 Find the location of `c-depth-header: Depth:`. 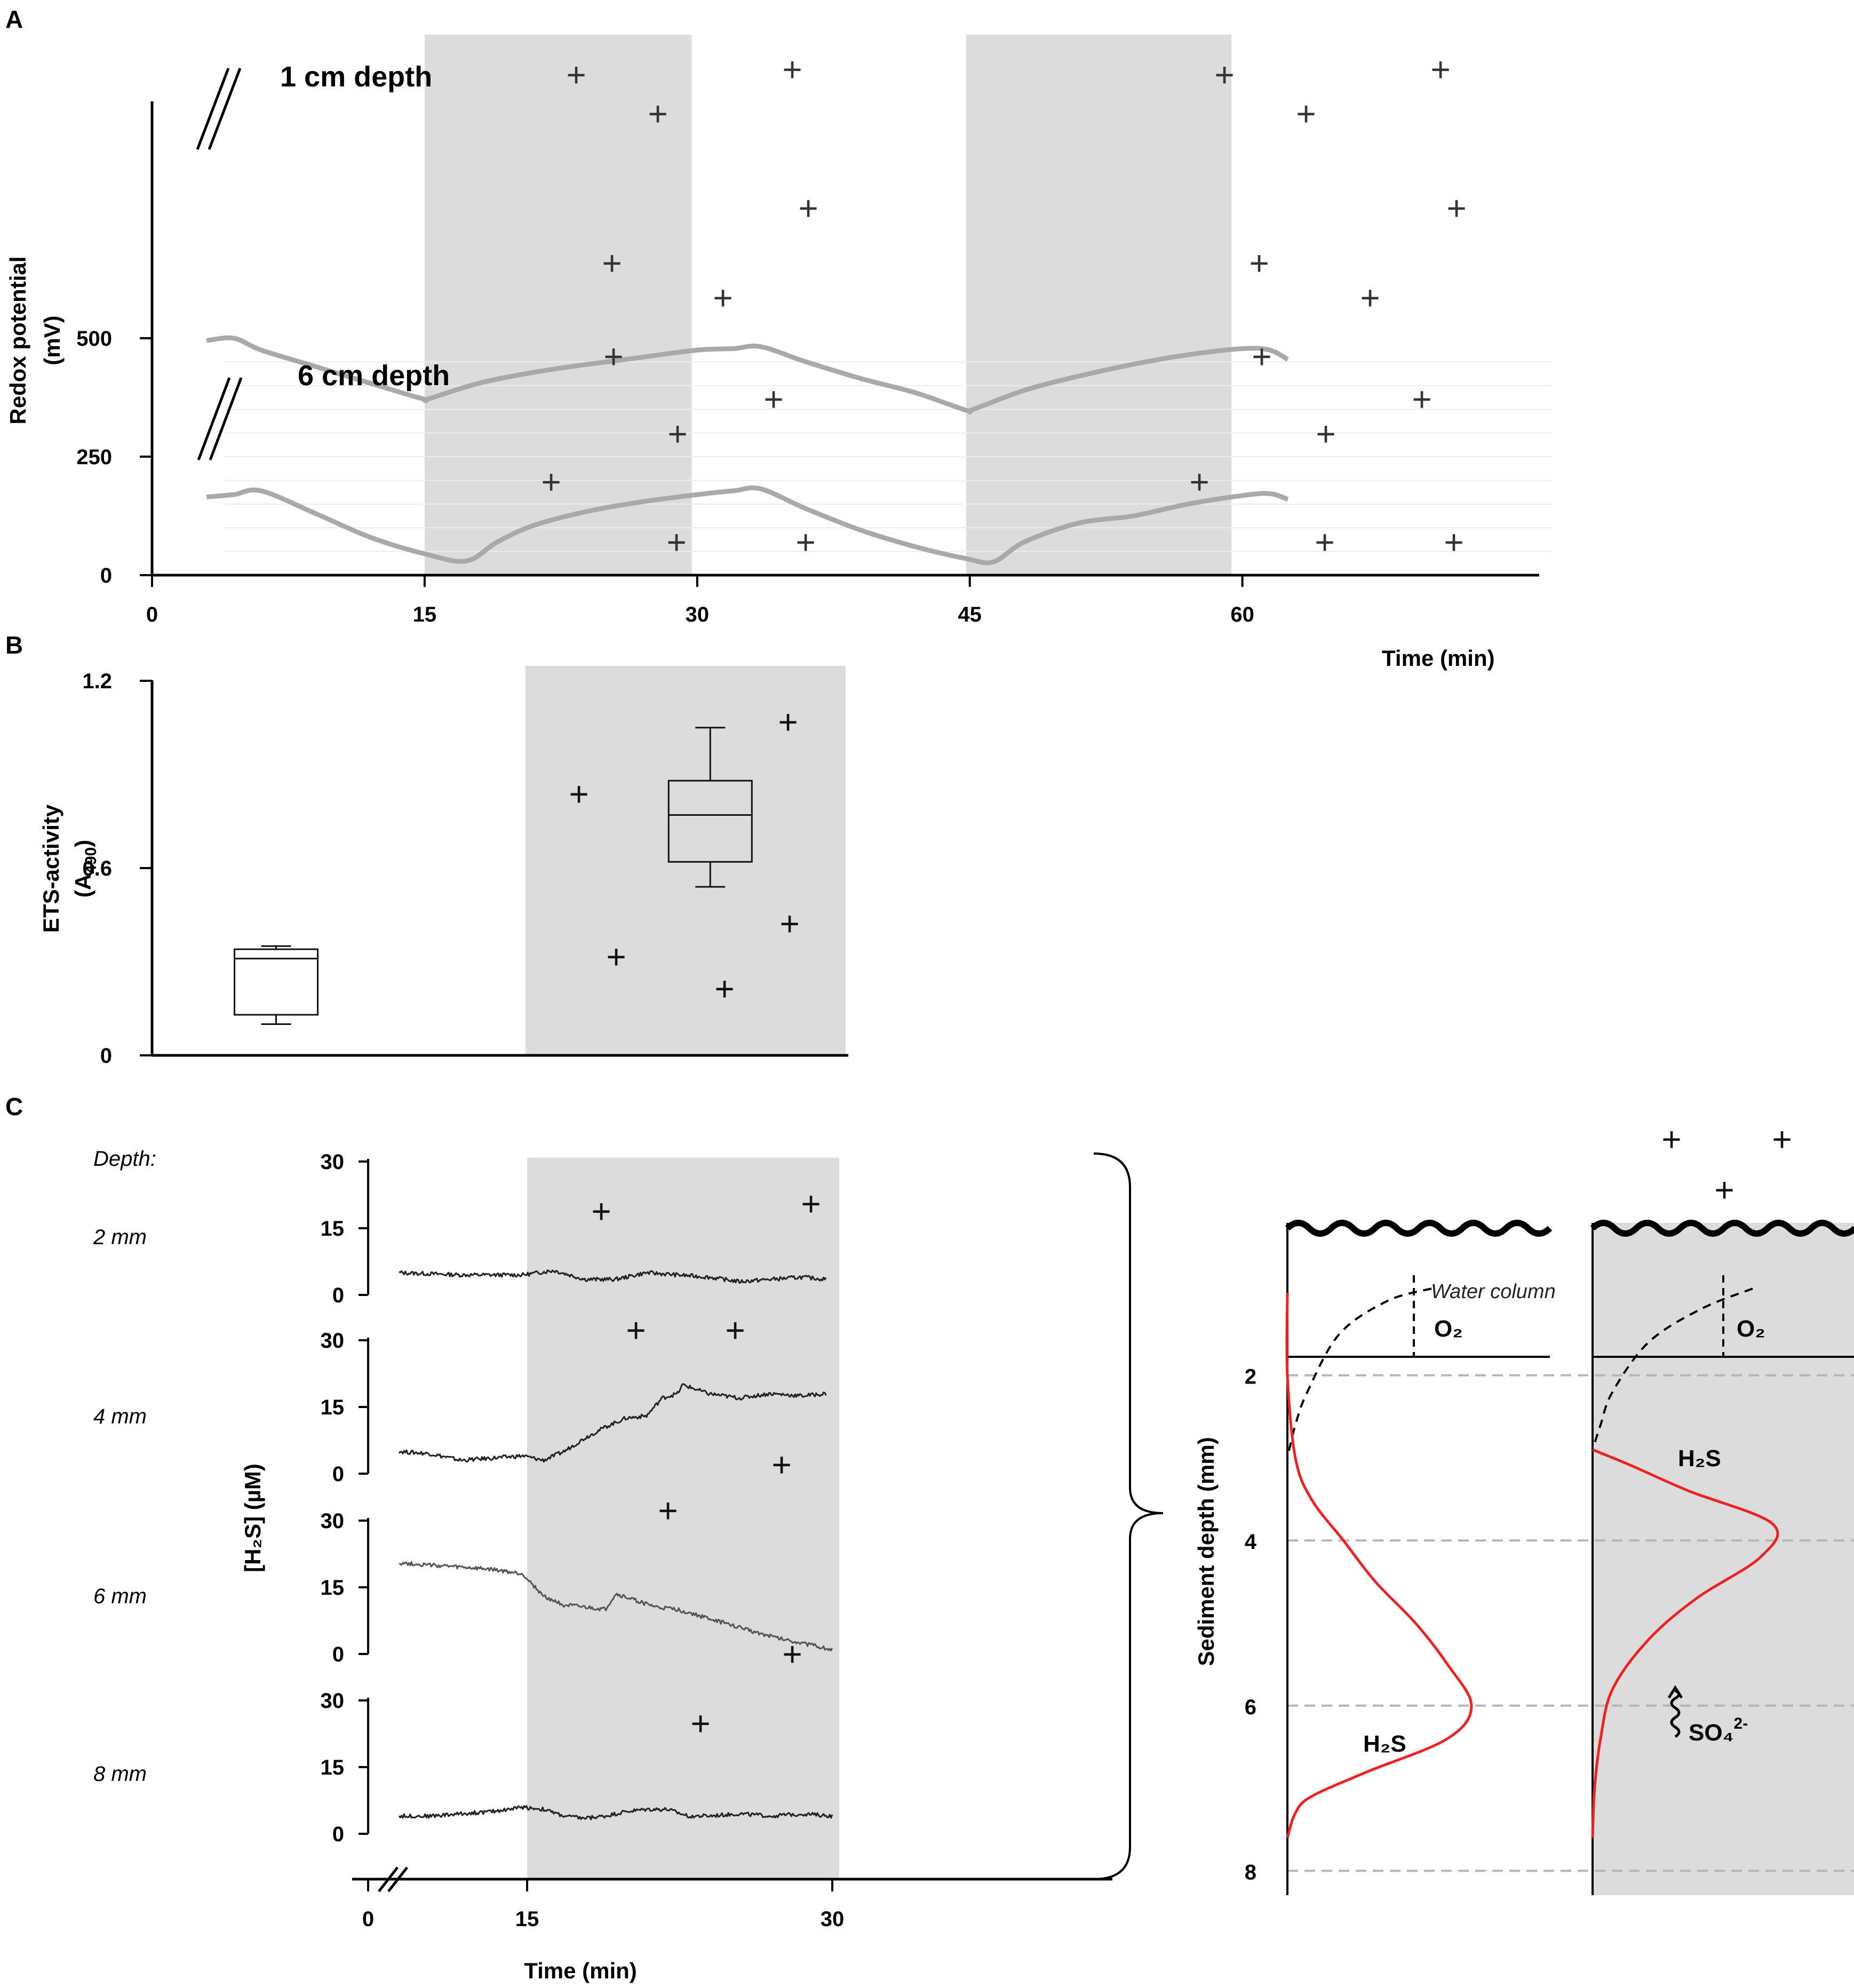

c-depth-header: Depth: is located at coordinates (124, 1159).